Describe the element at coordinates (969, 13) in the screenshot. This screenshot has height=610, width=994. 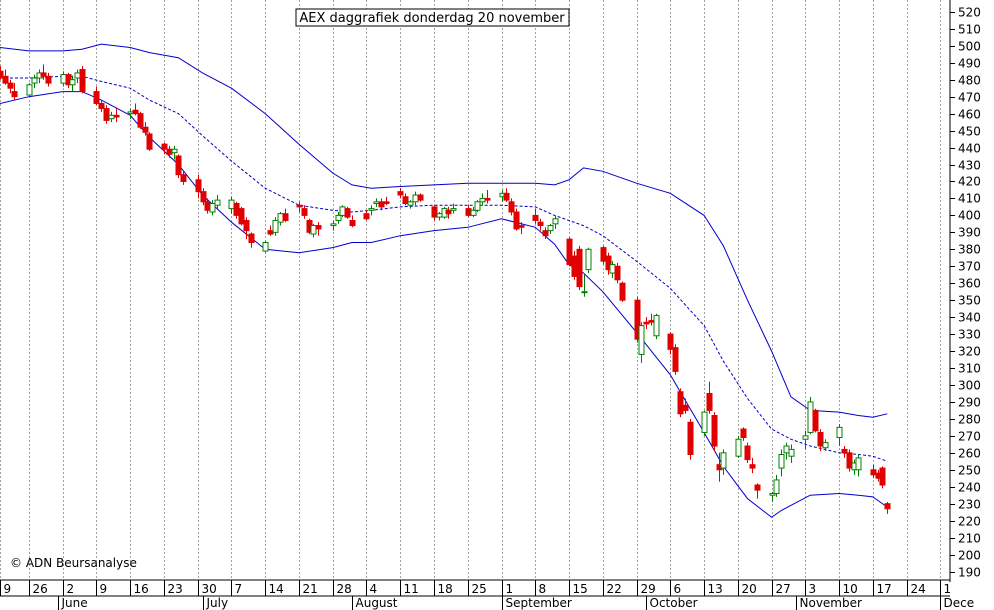
I see `price-tick-label: 520` at that location.